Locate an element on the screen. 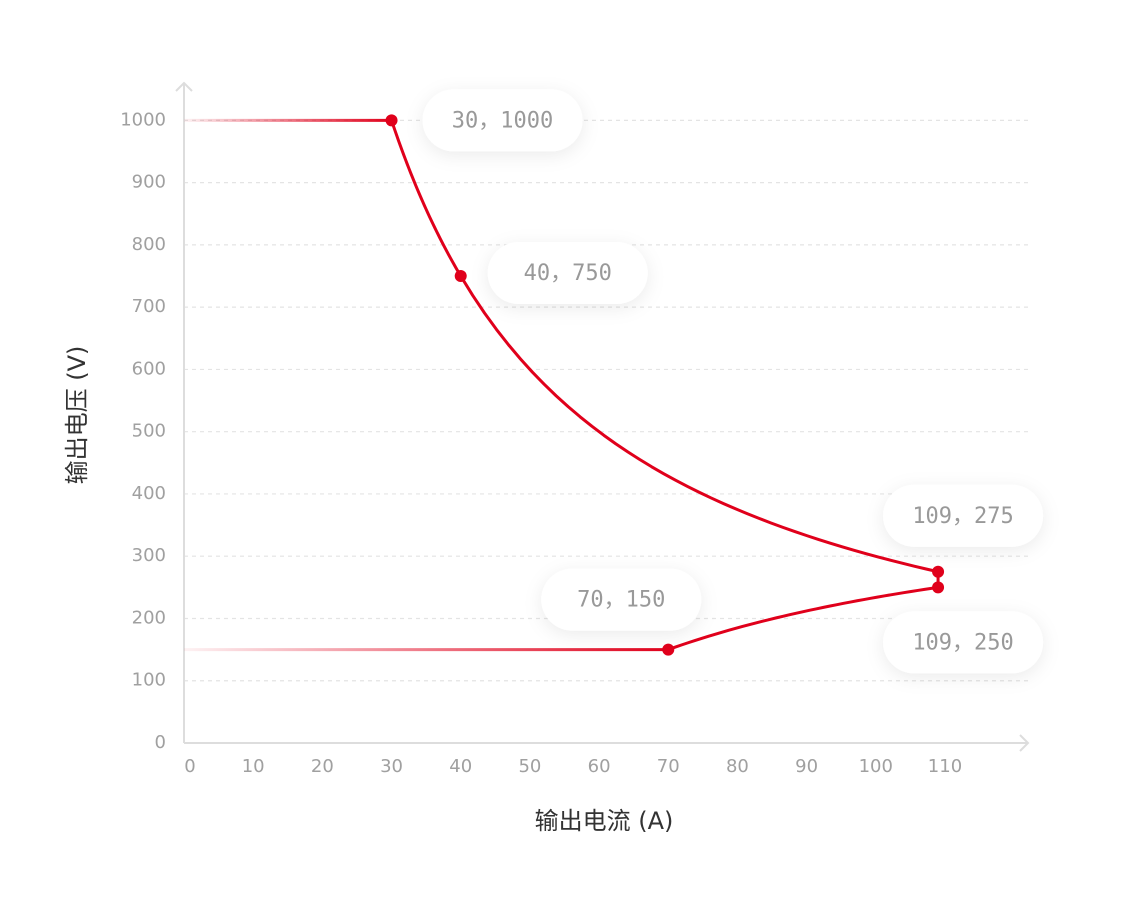  y-axis-arrow is located at coordinates (184, 86).